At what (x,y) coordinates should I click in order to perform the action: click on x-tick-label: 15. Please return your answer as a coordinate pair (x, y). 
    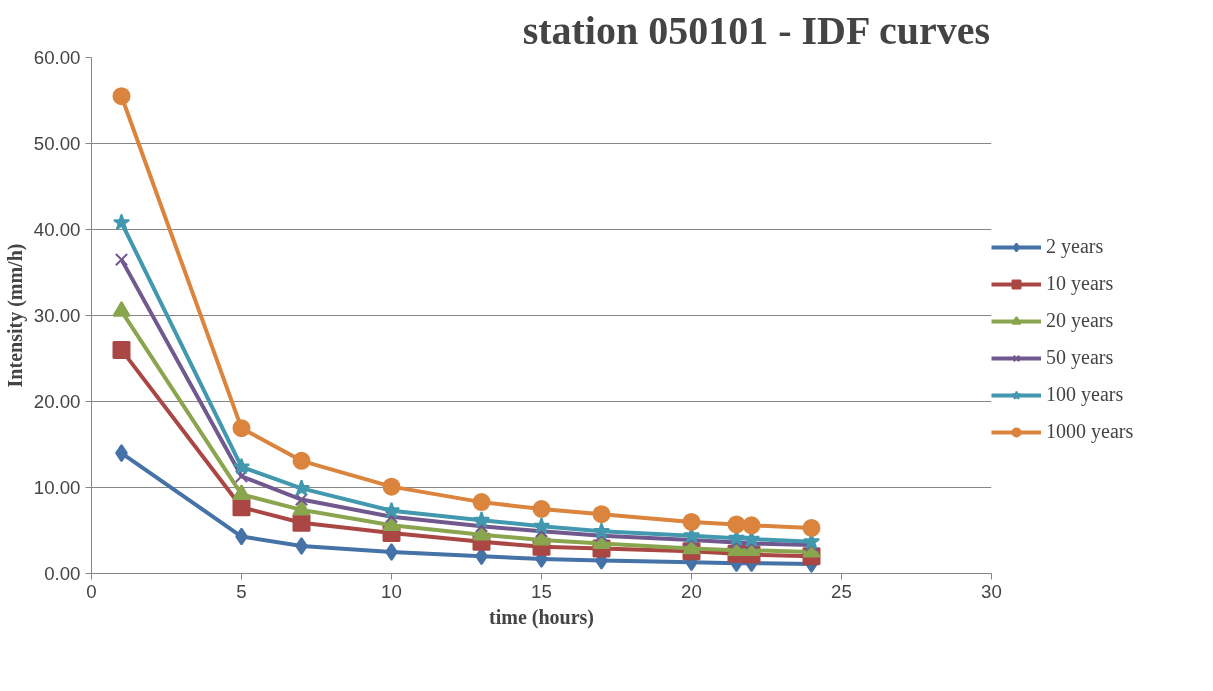
    Looking at the image, I should click on (541, 591).